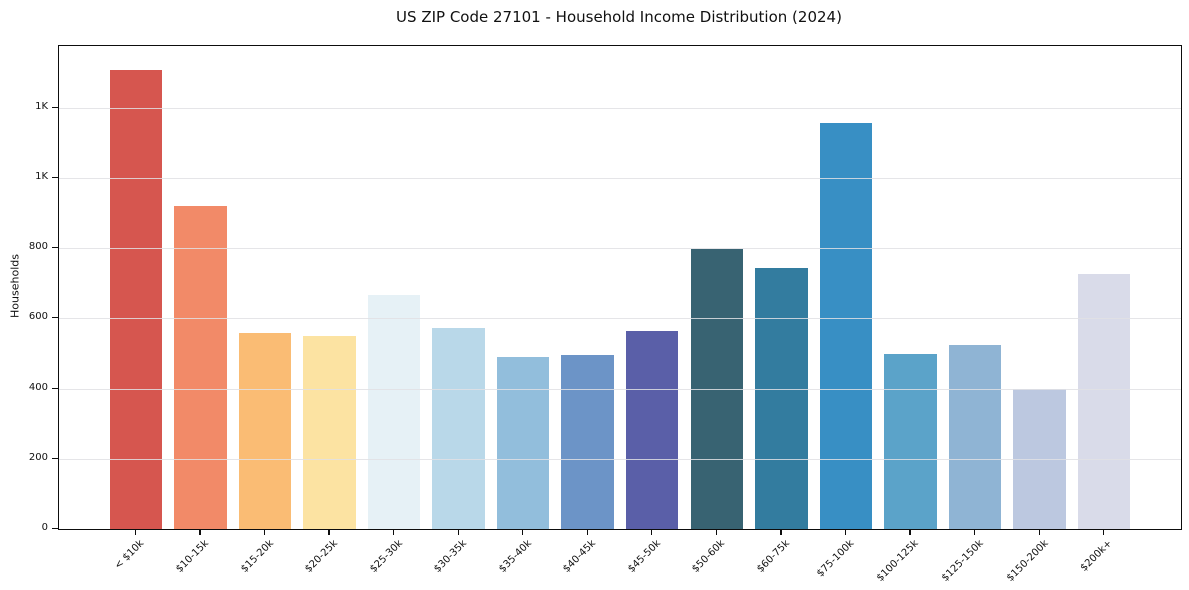 The image size is (1189, 590). What do you see at coordinates (329, 432) in the screenshot?
I see `bar-$20-25k` at bounding box center [329, 432].